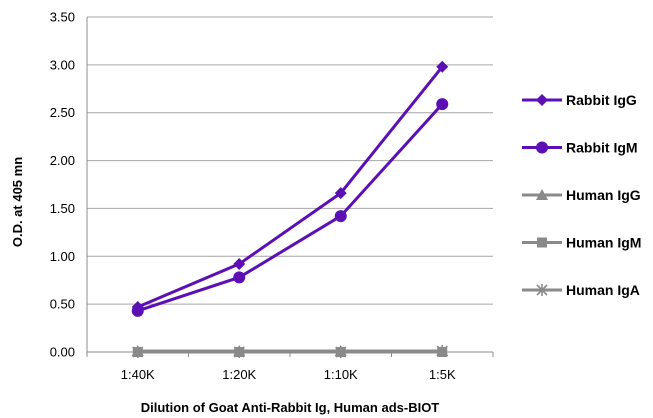  Describe the element at coordinates (62, 64) in the screenshot. I see `y-tick-label: 3.00` at that location.